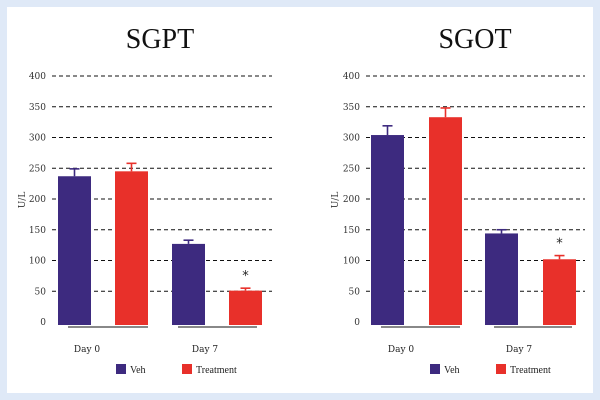 The image size is (600, 400). What do you see at coordinates (474, 39) in the screenshot?
I see `chart-title: SGOT` at bounding box center [474, 39].